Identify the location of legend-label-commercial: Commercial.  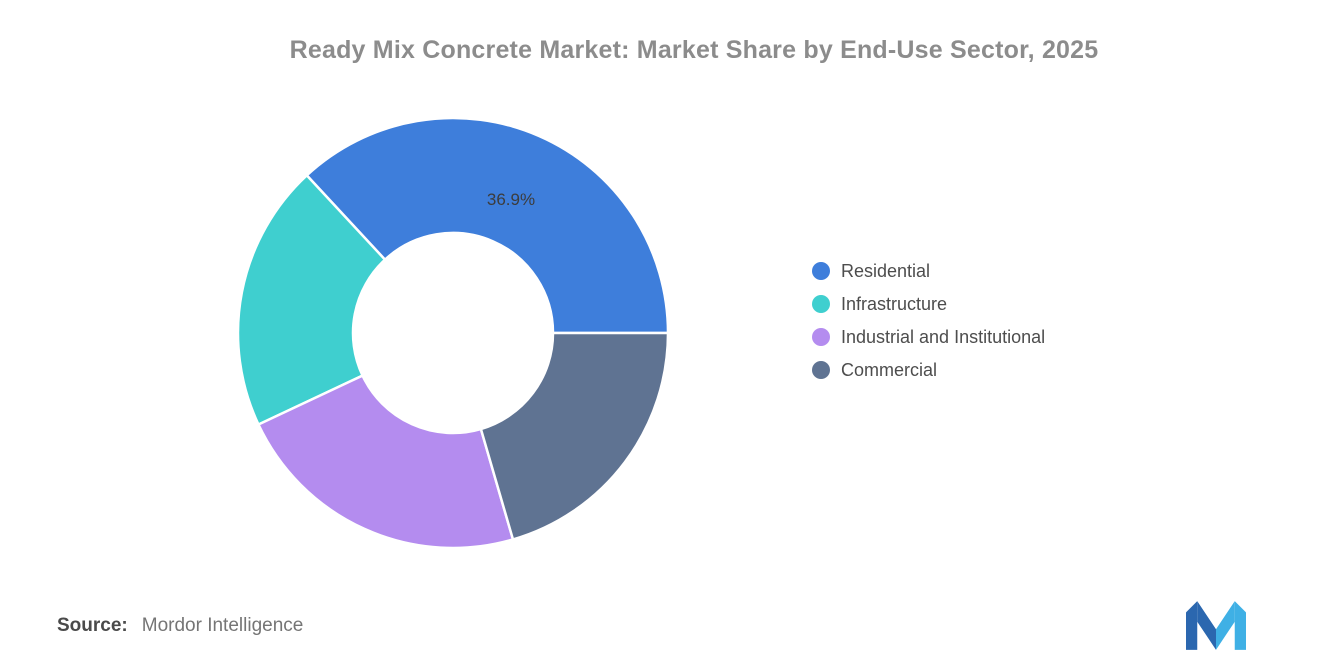
(889, 369).